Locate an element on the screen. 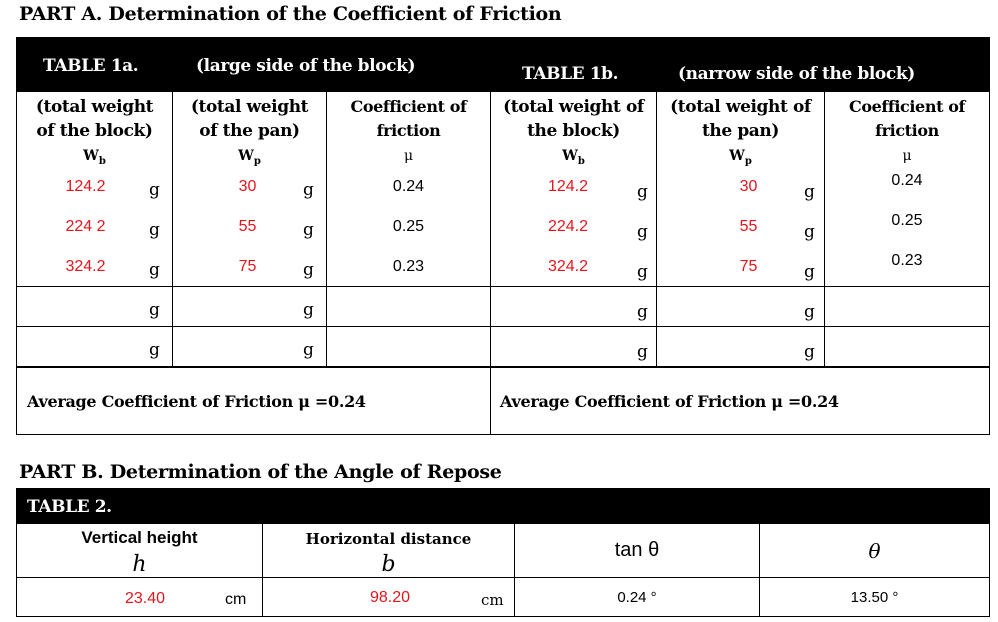  t1a-row1-wp-unit: g is located at coordinates (308, 190).